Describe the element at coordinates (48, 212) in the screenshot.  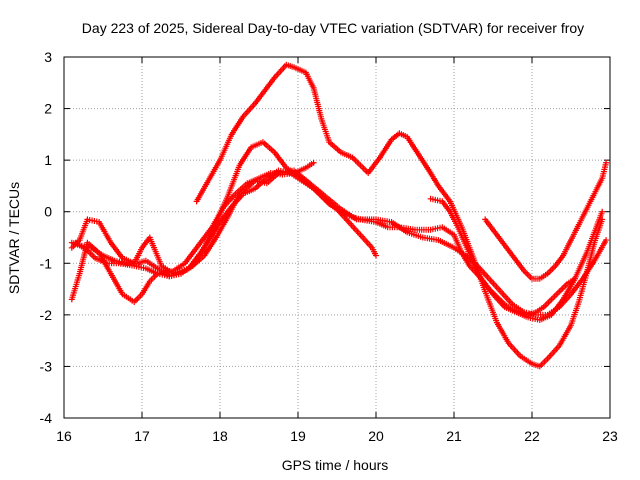
I see `y-tick-label: 0` at that location.